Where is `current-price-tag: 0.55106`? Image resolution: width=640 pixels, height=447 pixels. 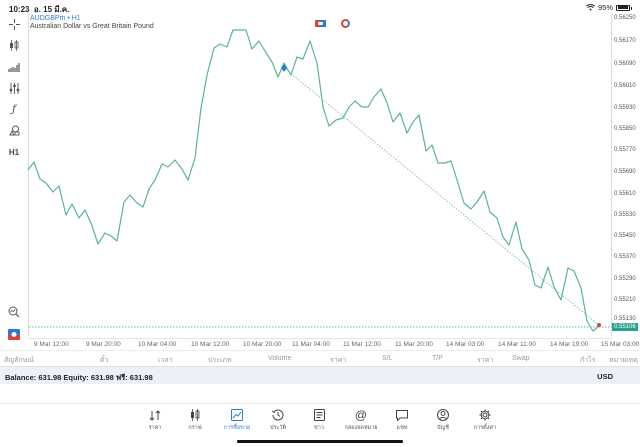 current-price-tag: 0.55106 is located at coordinates (625, 327).